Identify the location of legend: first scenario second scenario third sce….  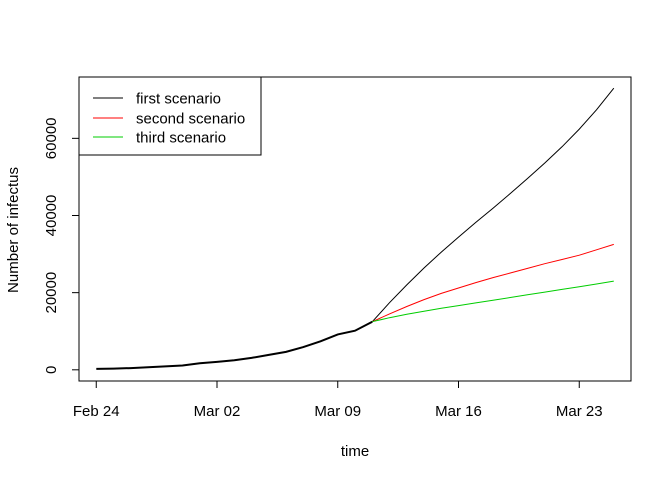
(170, 116).